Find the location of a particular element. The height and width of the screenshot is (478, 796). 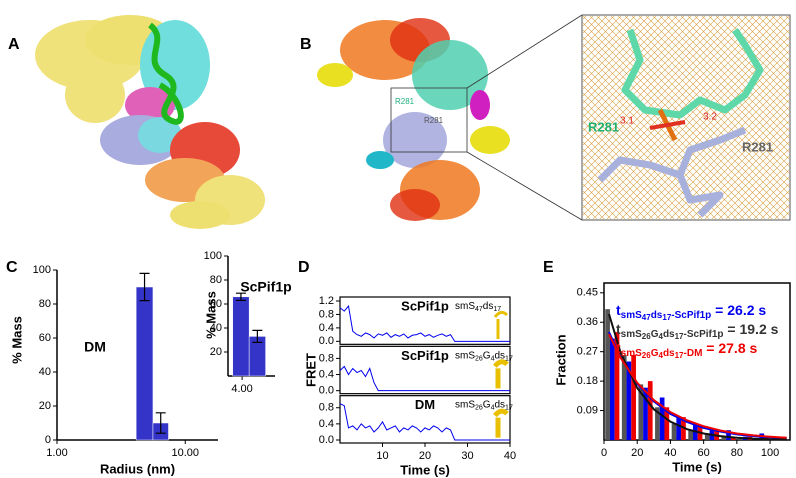

y-tick-label: 0.27 is located at coordinates (587, 352).